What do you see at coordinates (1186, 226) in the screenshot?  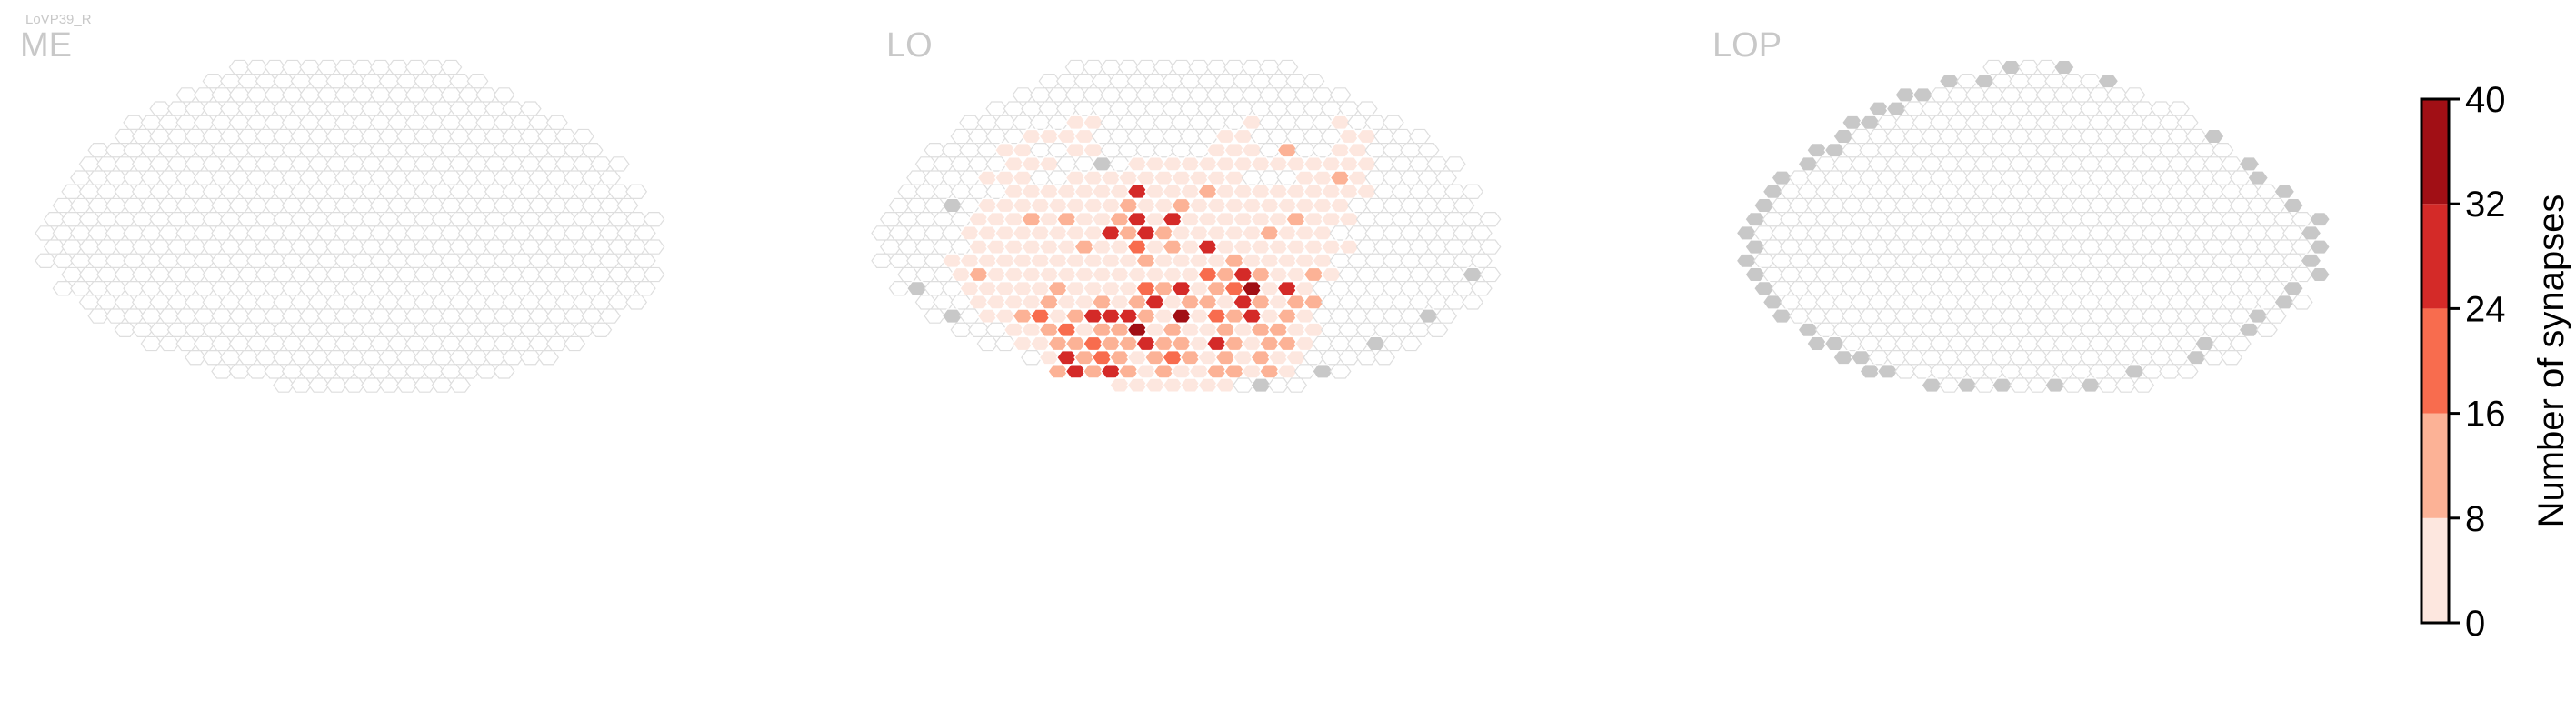 I see `hex-grid-lo` at bounding box center [1186, 226].